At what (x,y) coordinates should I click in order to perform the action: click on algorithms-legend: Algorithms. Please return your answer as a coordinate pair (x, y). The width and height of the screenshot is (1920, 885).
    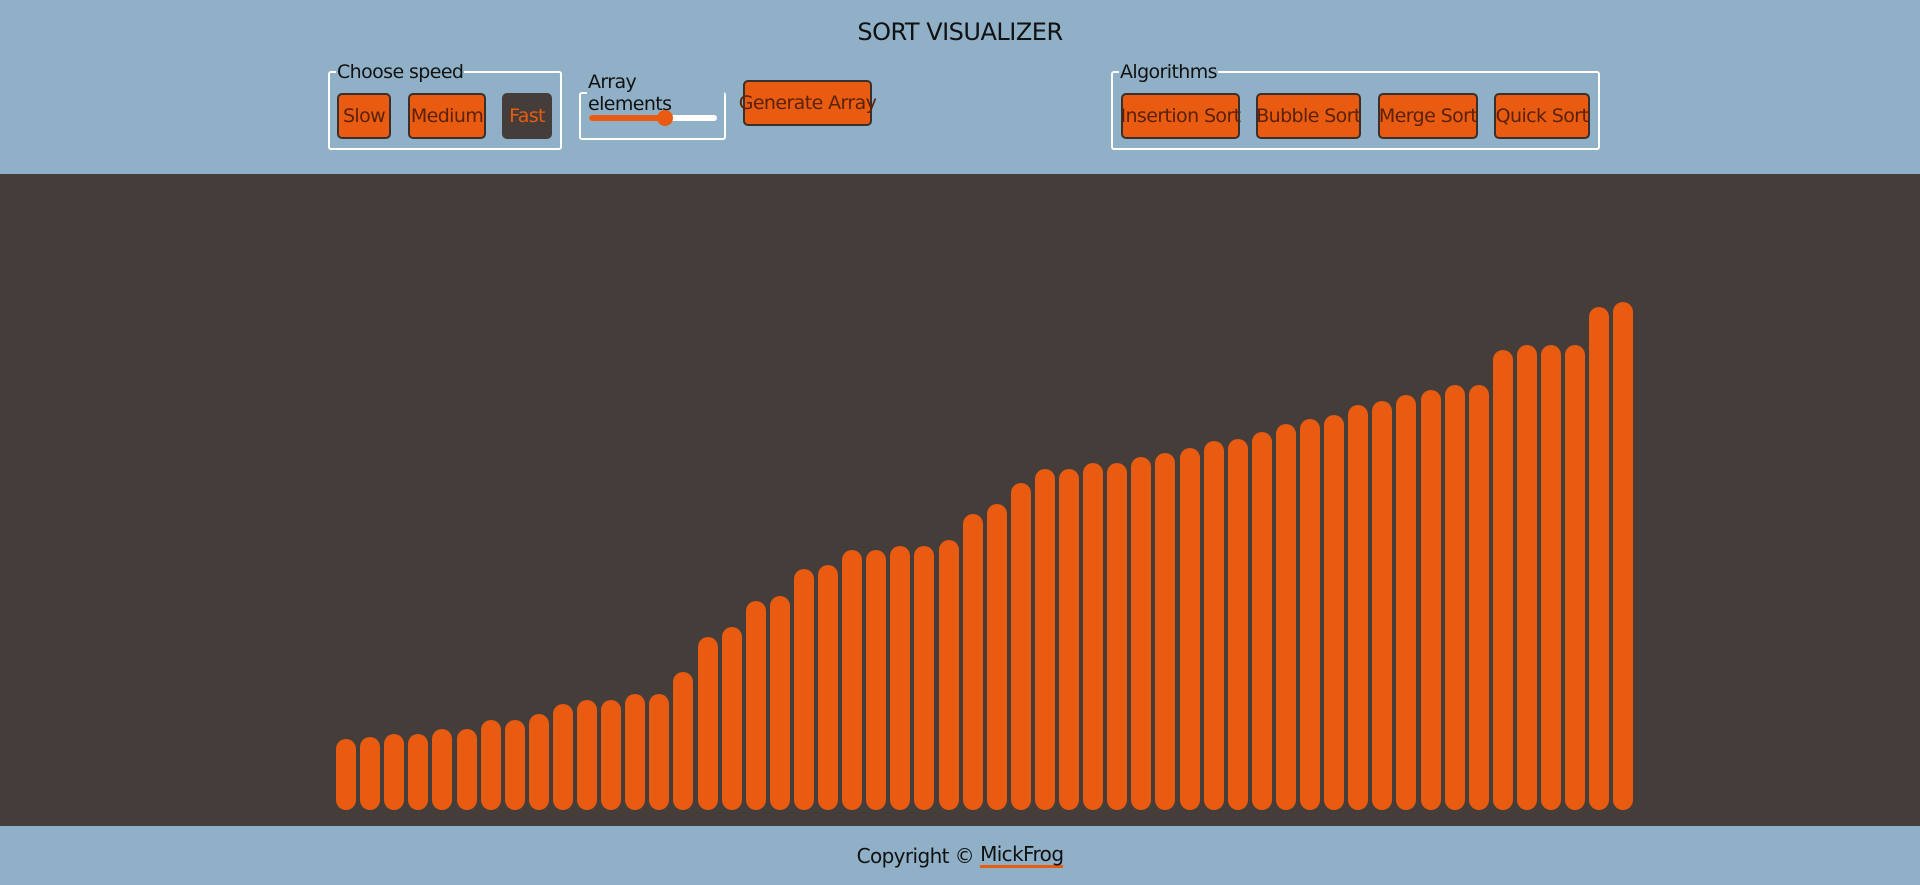
    Looking at the image, I should click on (1169, 72).